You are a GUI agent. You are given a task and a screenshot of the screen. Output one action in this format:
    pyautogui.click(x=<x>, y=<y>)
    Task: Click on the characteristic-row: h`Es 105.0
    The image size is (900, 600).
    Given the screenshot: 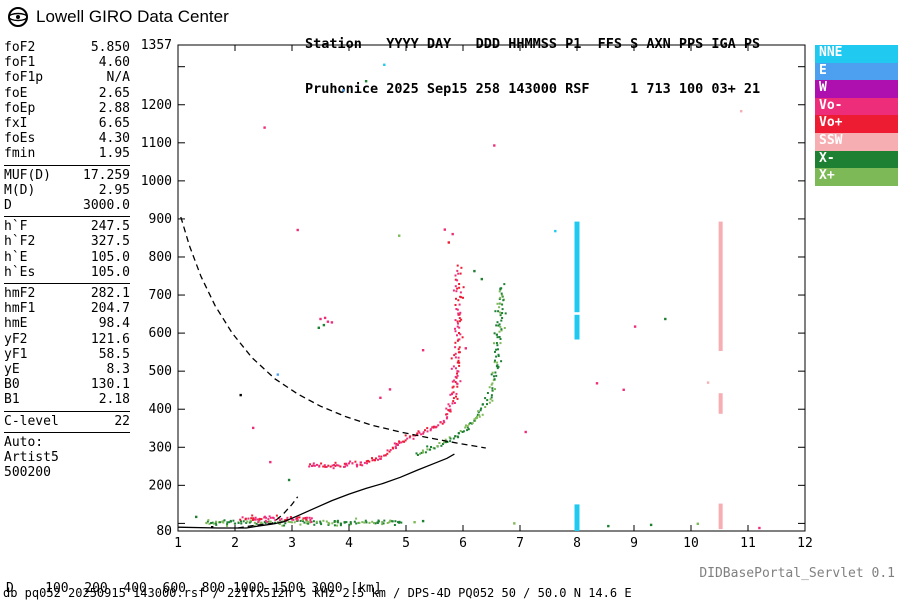 What is the action you would take?
    pyautogui.click(x=67, y=272)
    